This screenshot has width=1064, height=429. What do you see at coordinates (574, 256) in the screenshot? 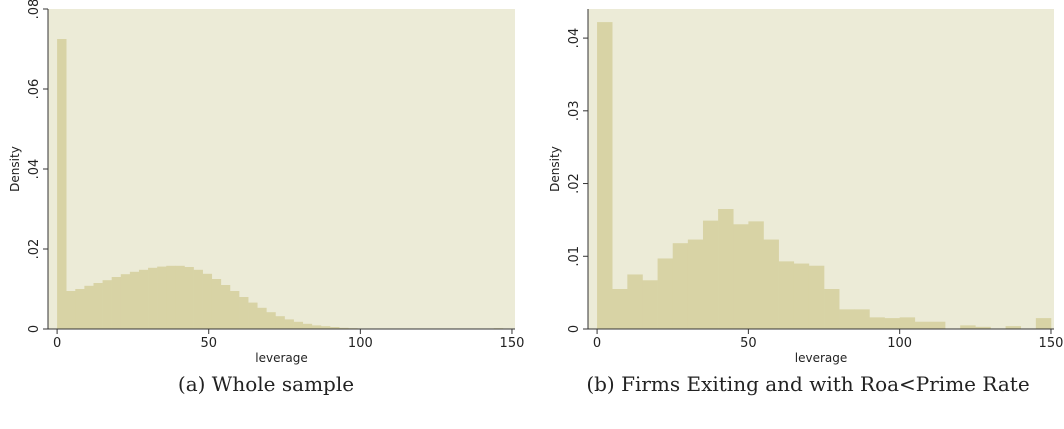
I see `y-tick-label: .01` at bounding box center [574, 256].